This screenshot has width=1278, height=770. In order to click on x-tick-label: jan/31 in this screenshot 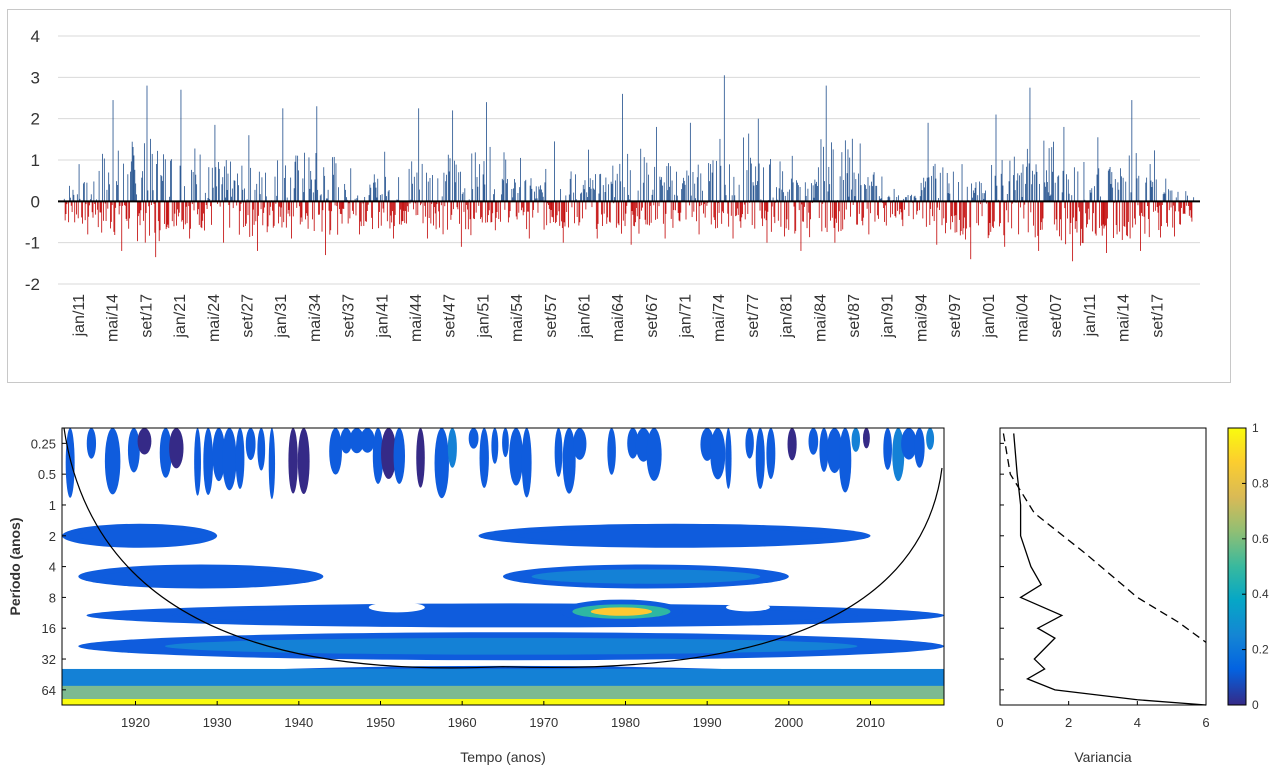, I will do `click(281, 316)`.